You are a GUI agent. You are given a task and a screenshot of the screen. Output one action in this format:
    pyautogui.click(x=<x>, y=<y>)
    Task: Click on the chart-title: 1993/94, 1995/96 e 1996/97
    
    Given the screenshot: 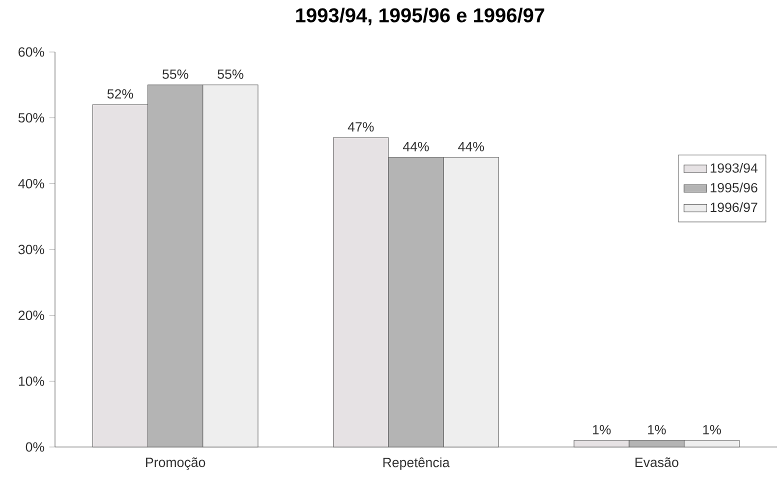 What is the action you would take?
    pyautogui.click(x=420, y=17)
    